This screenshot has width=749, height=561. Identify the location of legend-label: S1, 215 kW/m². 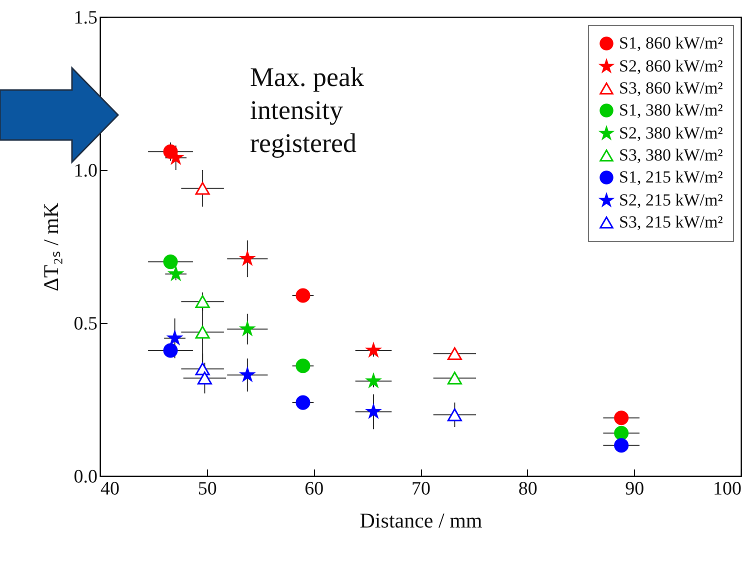
(671, 177).